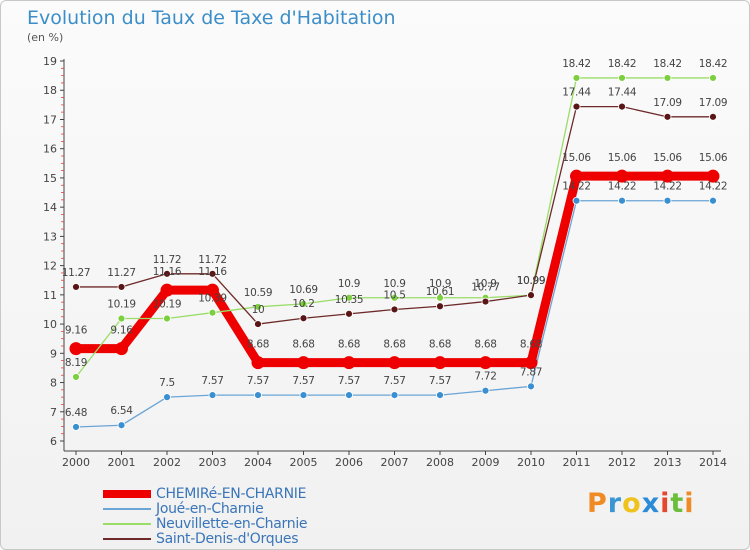 Image resolution: width=750 pixels, height=550 pixels. Describe the element at coordinates (597, 503) in the screenshot. I see `brand-letter: P` at that location.